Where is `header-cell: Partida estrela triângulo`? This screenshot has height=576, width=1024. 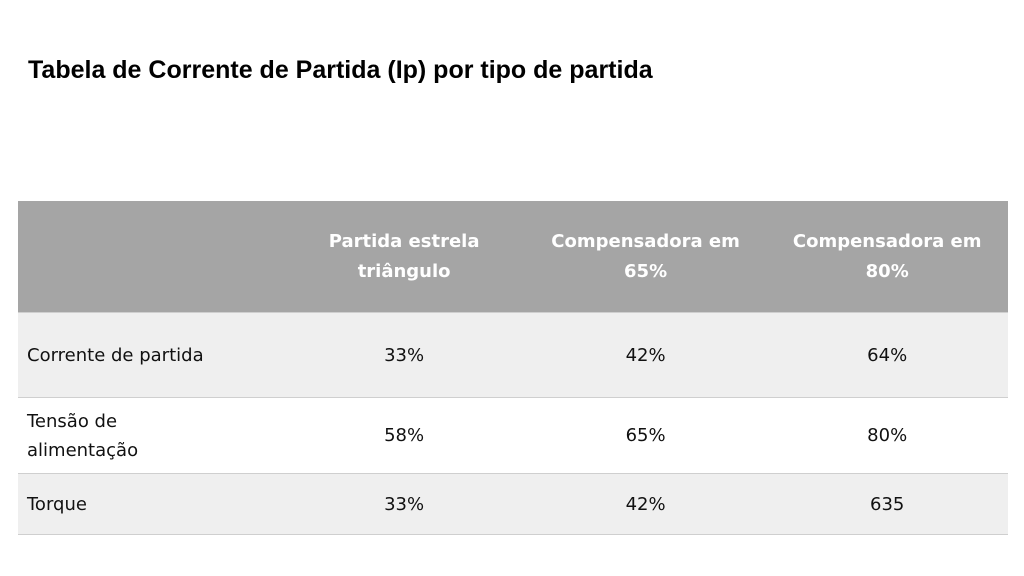
header-cell: Partida estrela triângulo is located at coordinates (404, 257).